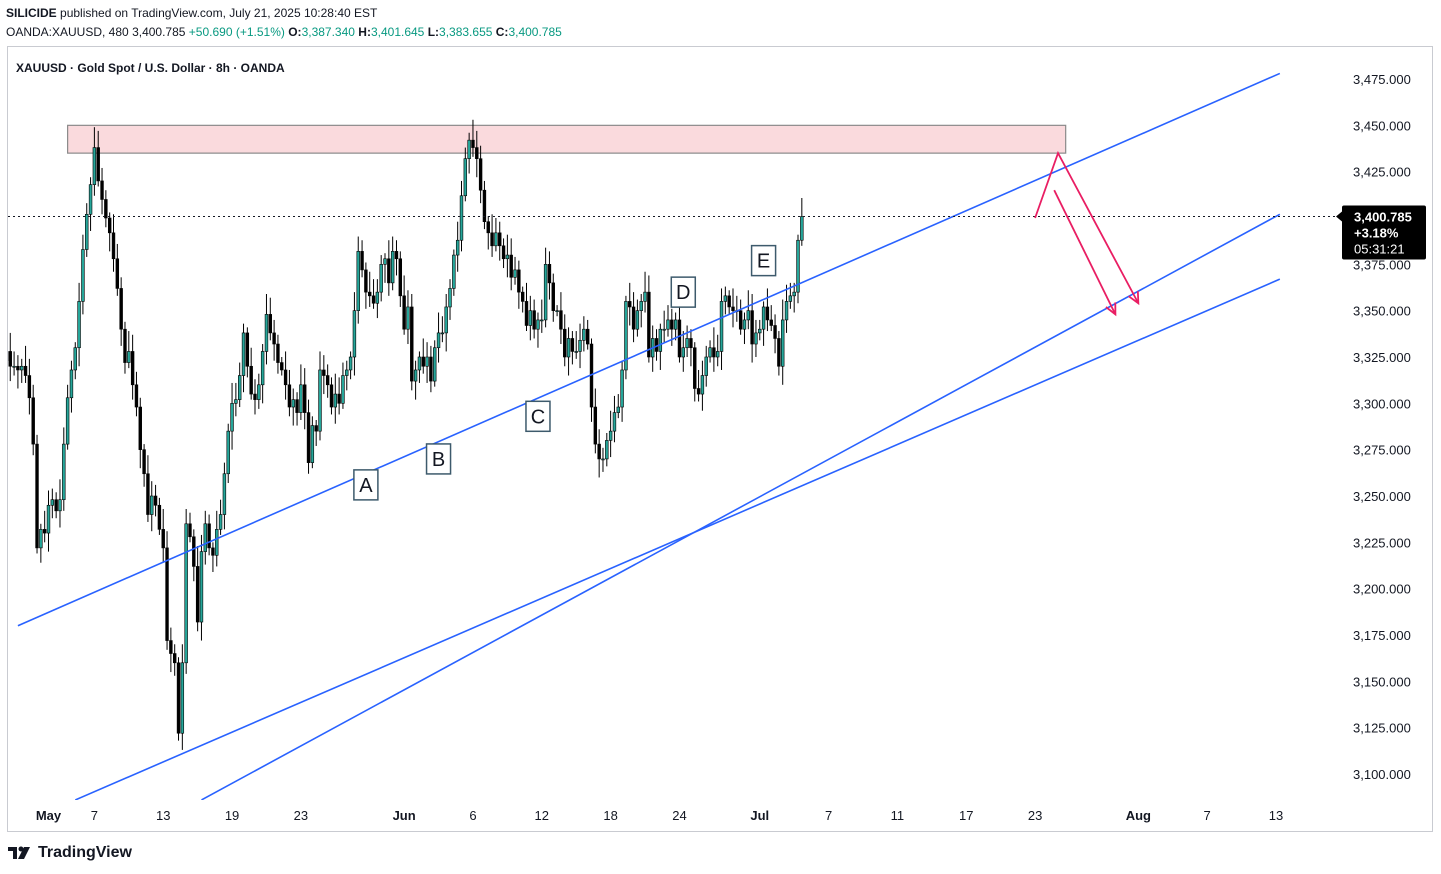  I want to click on footer-brand: TradingView, so click(70, 853).